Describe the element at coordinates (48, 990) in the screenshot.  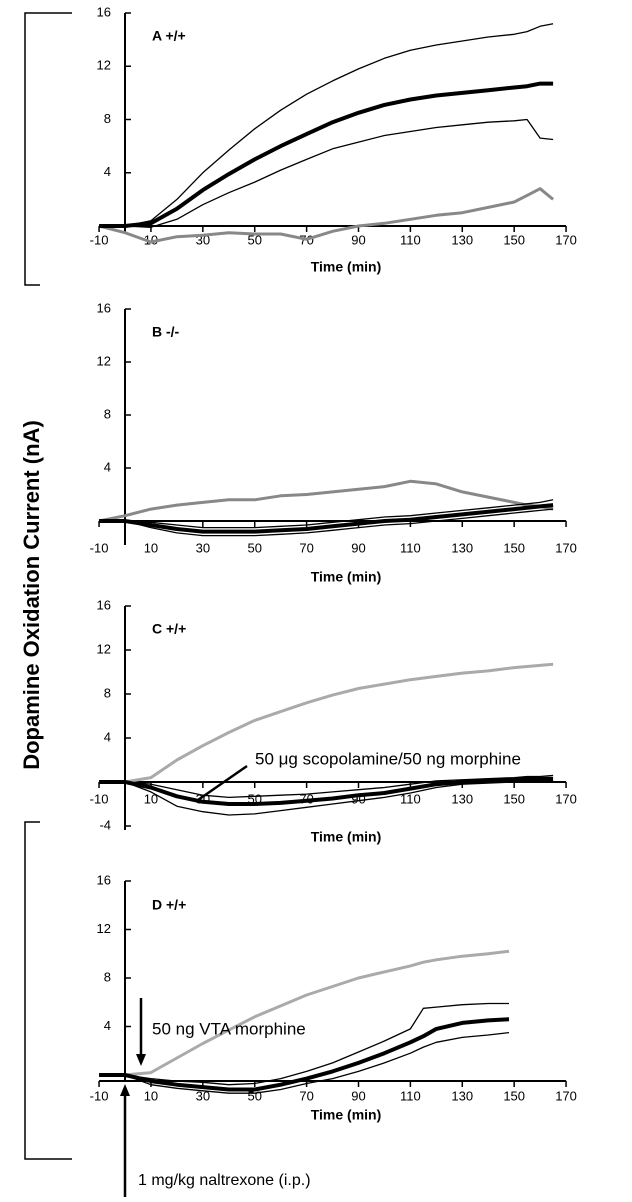
I see `bracket-bottom` at that location.